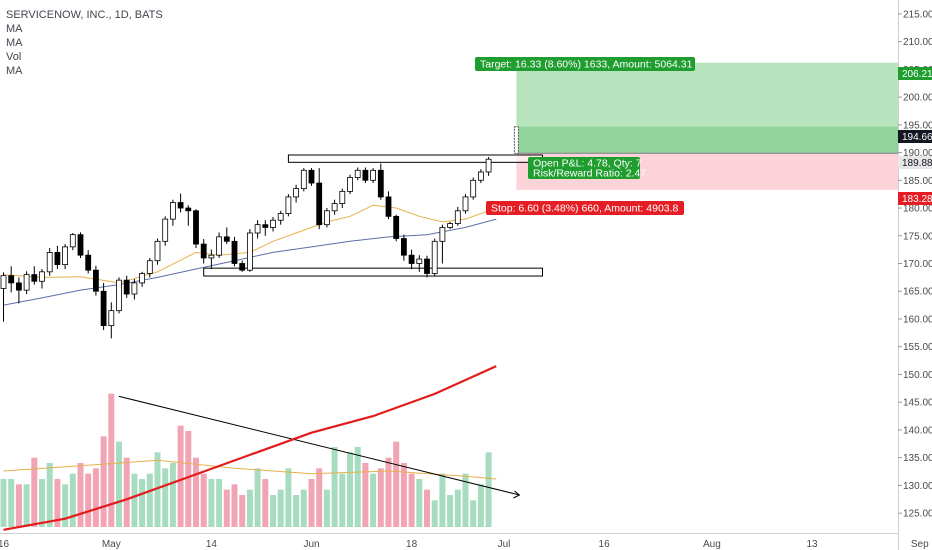  I want to click on price-tick-label-12: 185.00, so click(917, 181).